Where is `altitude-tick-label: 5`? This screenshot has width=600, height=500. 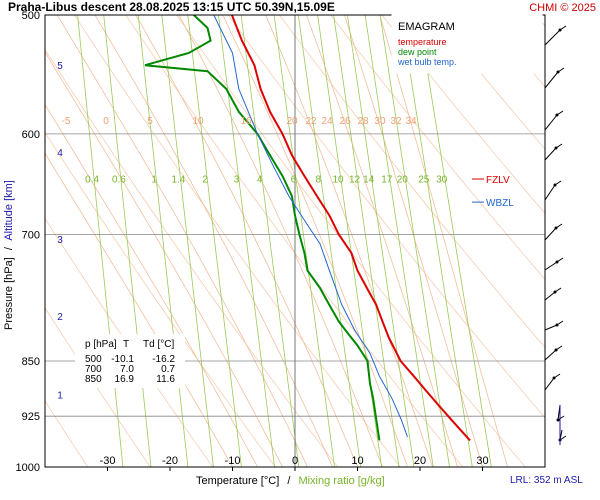 altitude-tick-label: 5 is located at coordinates (60, 66).